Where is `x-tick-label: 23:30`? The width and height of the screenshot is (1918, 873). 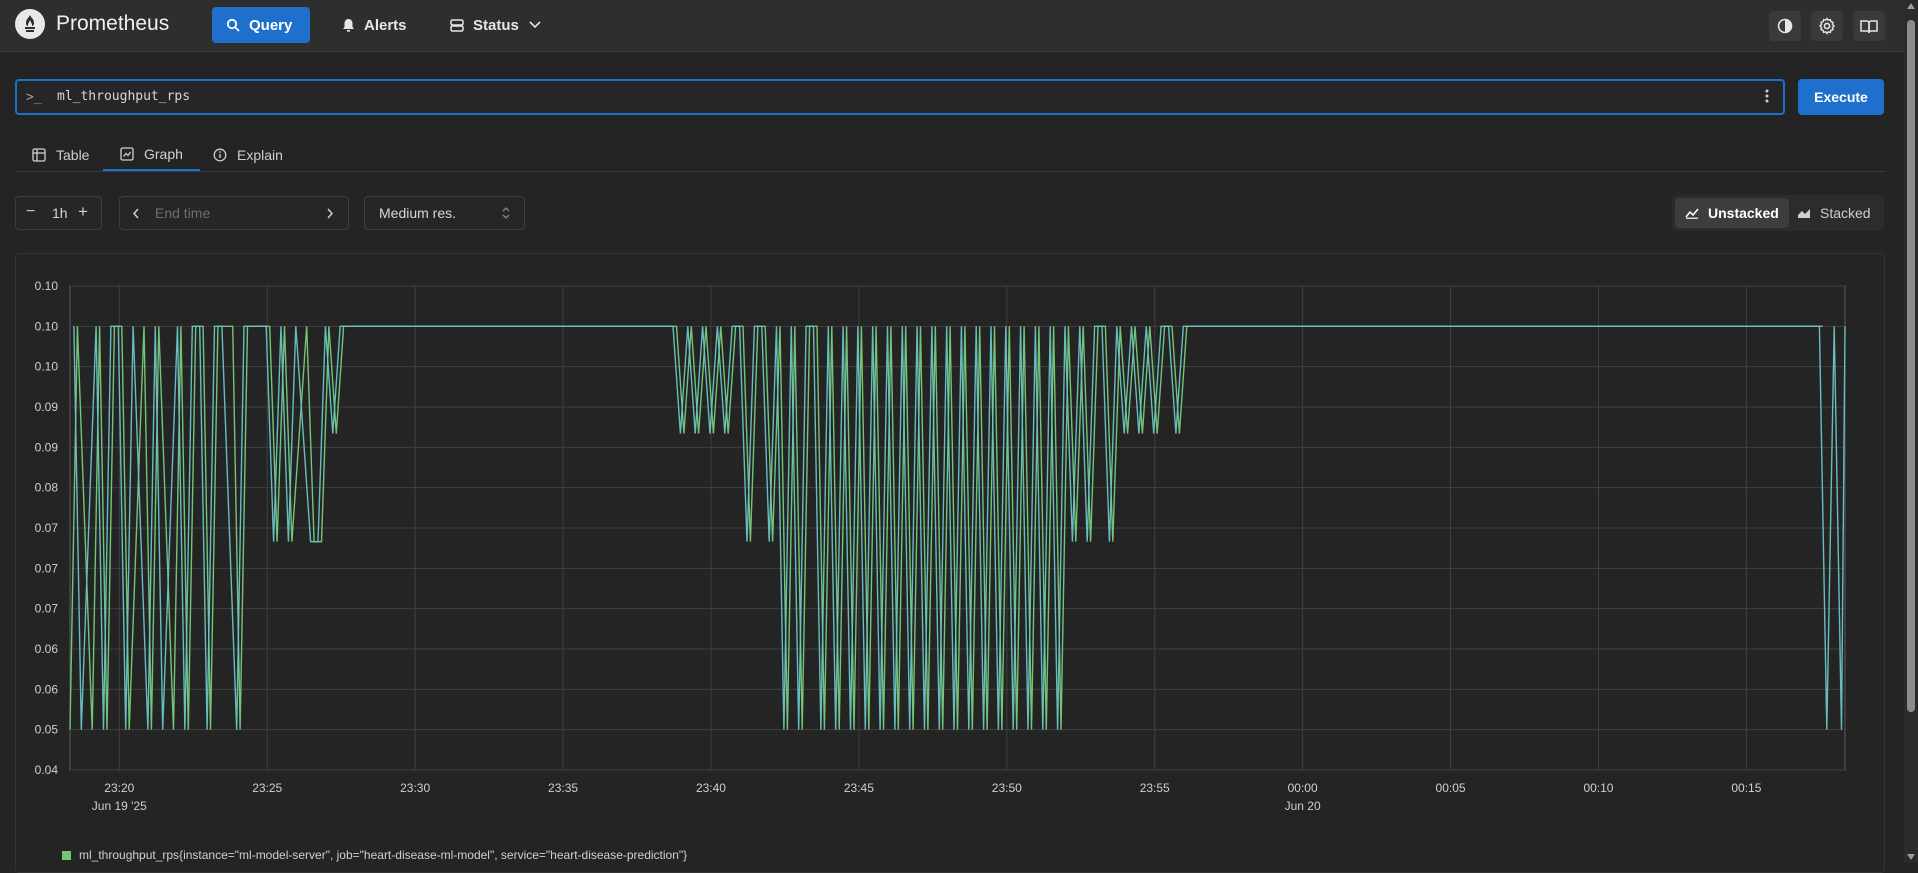
x-tick-label: 23:30 is located at coordinates (415, 788).